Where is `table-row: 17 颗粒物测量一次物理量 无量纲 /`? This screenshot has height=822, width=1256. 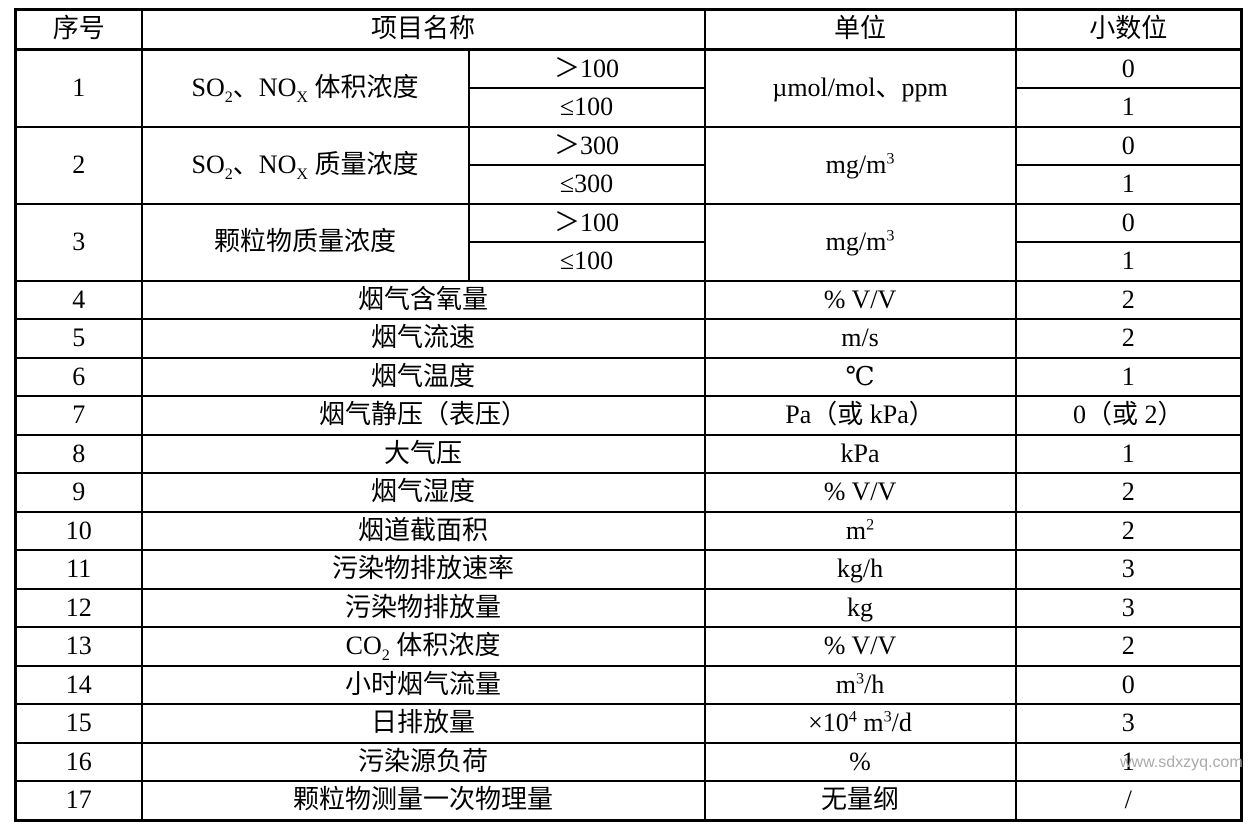 table-row: 17 颗粒物测量一次物理量 无量纲 / is located at coordinates (628, 800).